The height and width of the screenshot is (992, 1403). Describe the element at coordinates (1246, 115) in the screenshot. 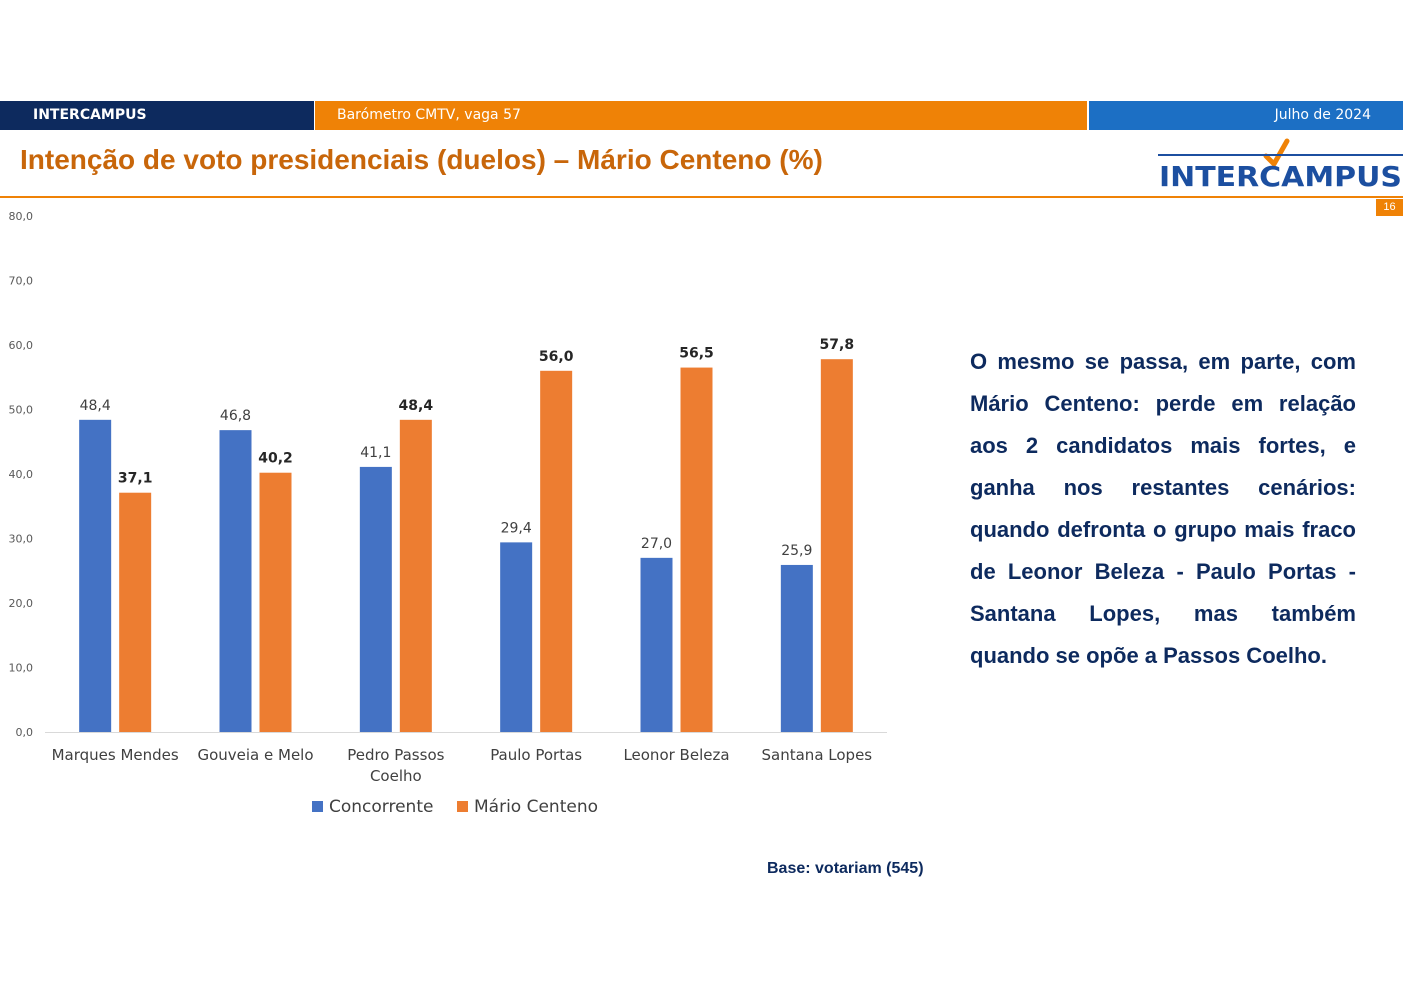

I see `header-date: Julho de 2024` at that location.